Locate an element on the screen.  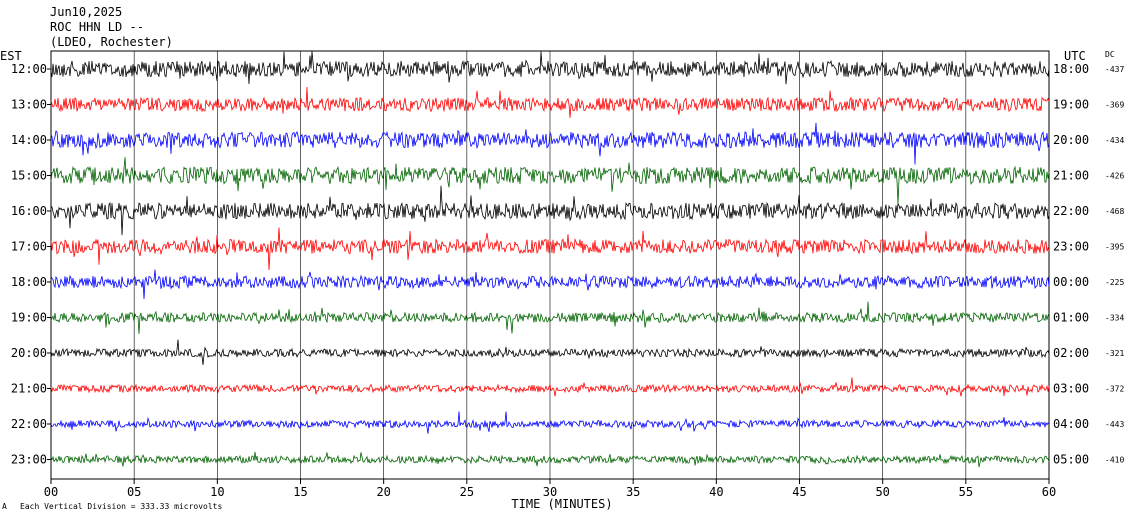
dc-offset-label: -321 is located at coordinates (1114, 353).